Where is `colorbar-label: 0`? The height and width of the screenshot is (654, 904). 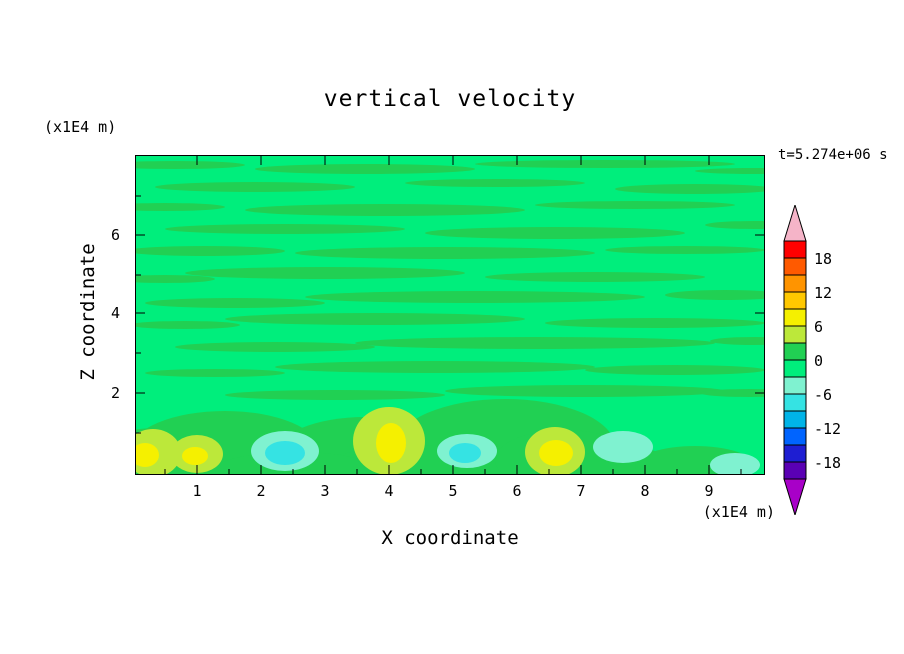
colorbar-label: 0 is located at coordinates (819, 361).